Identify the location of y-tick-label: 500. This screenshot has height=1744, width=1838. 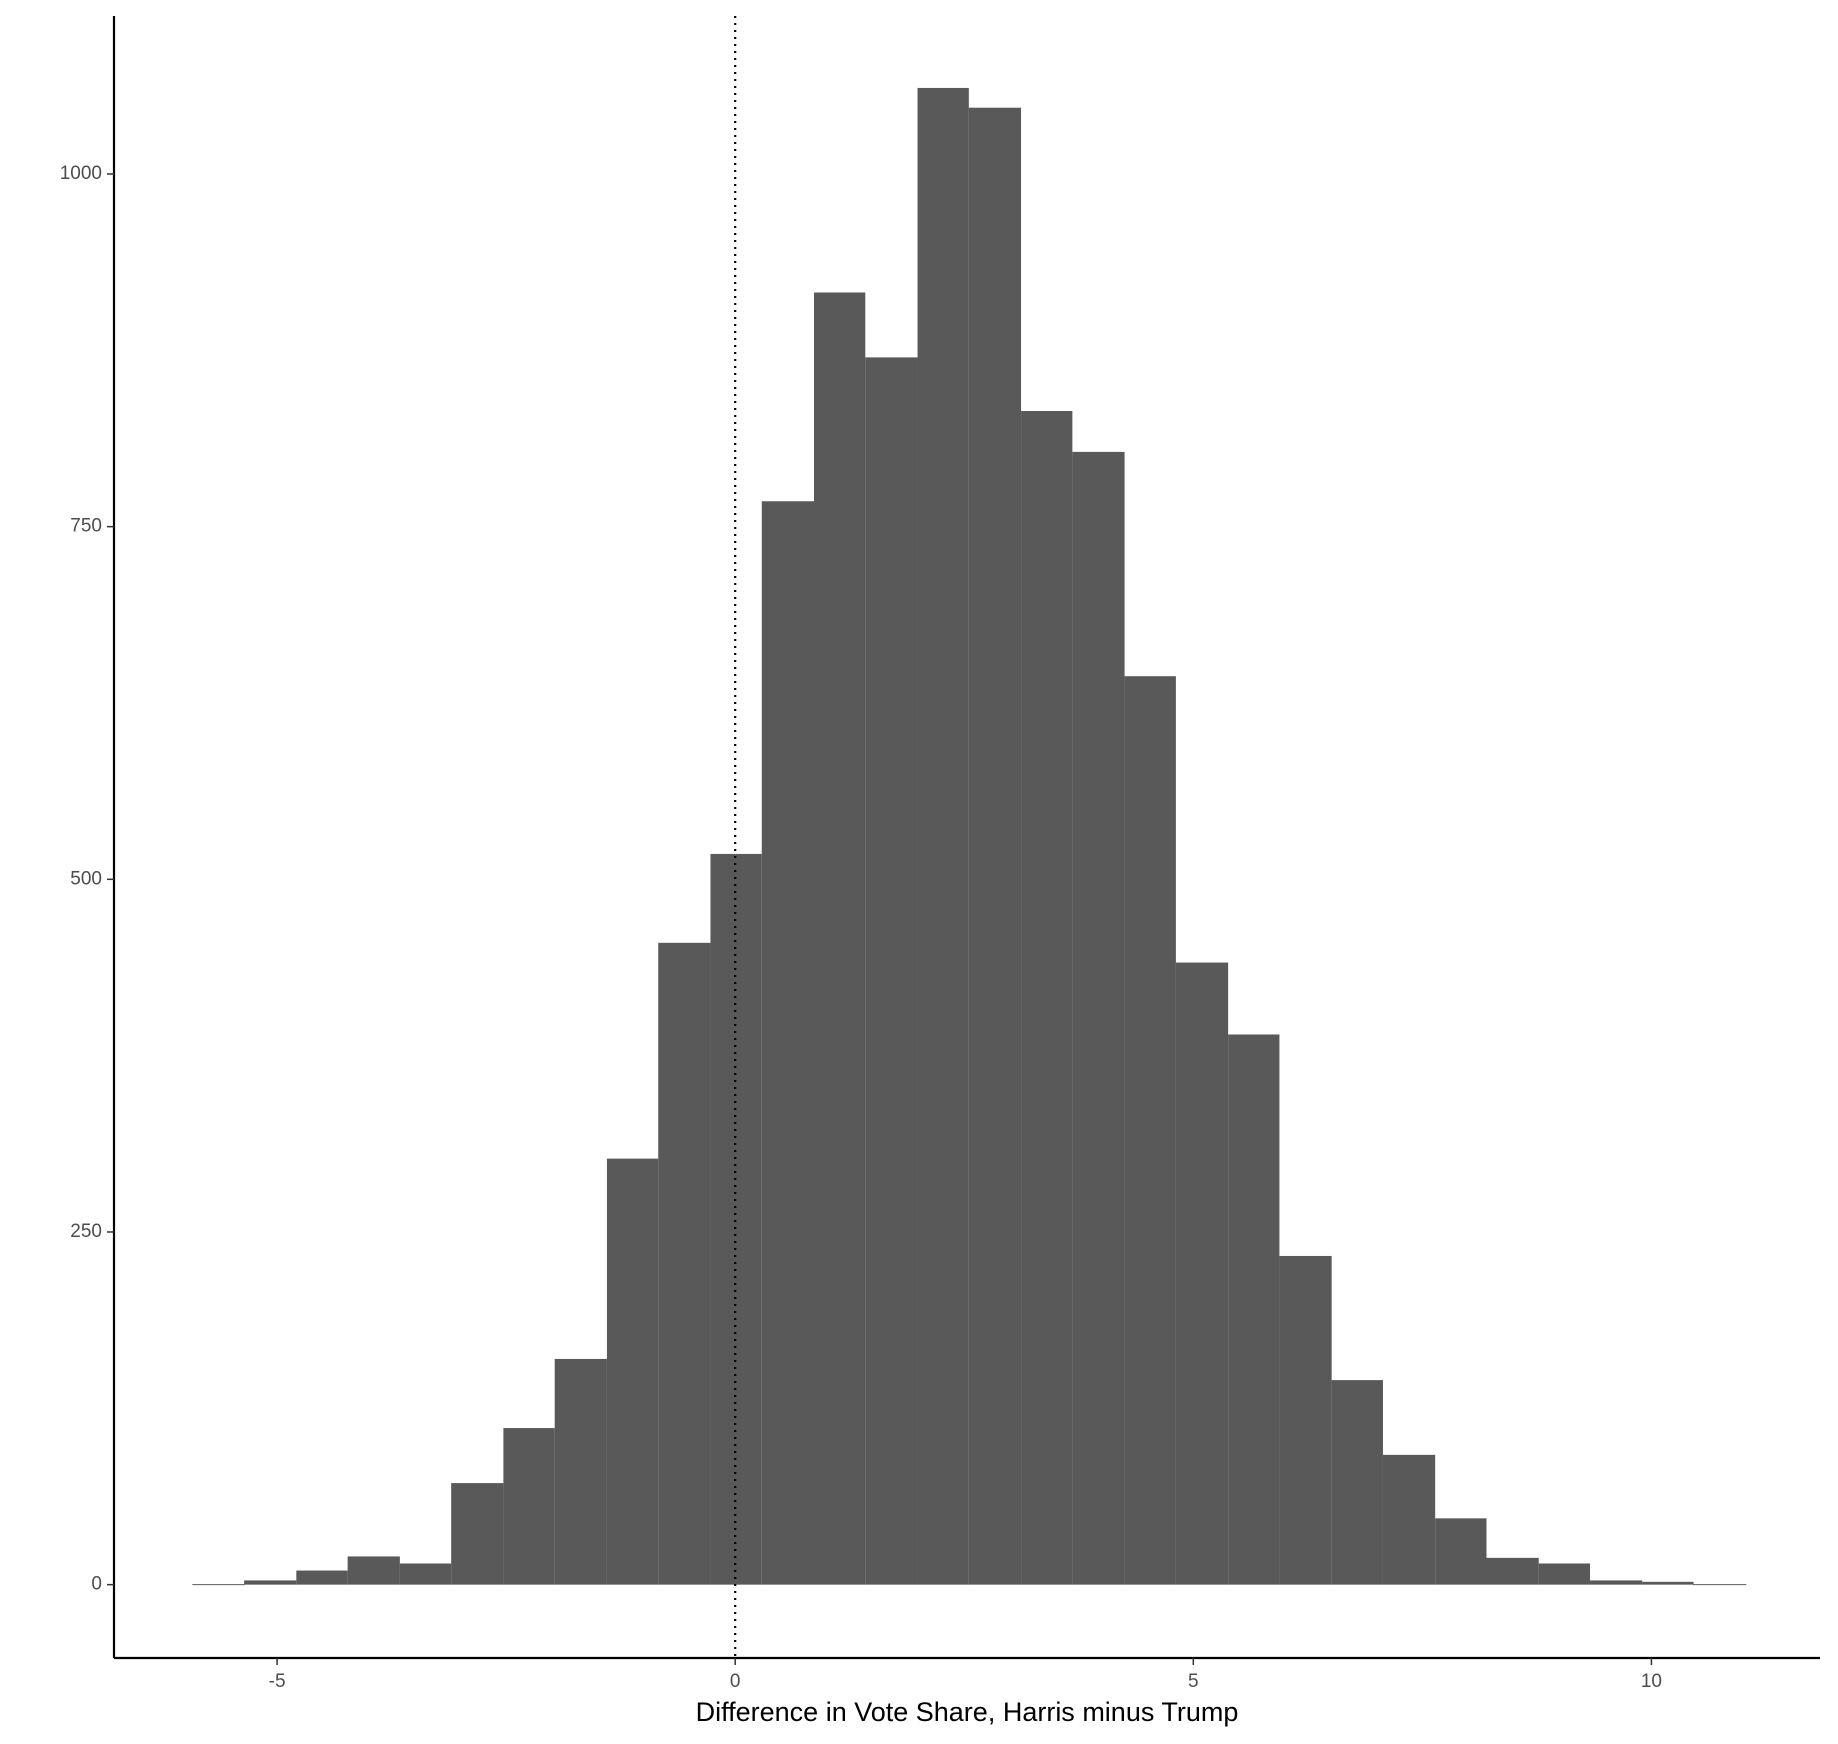
(86, 878).